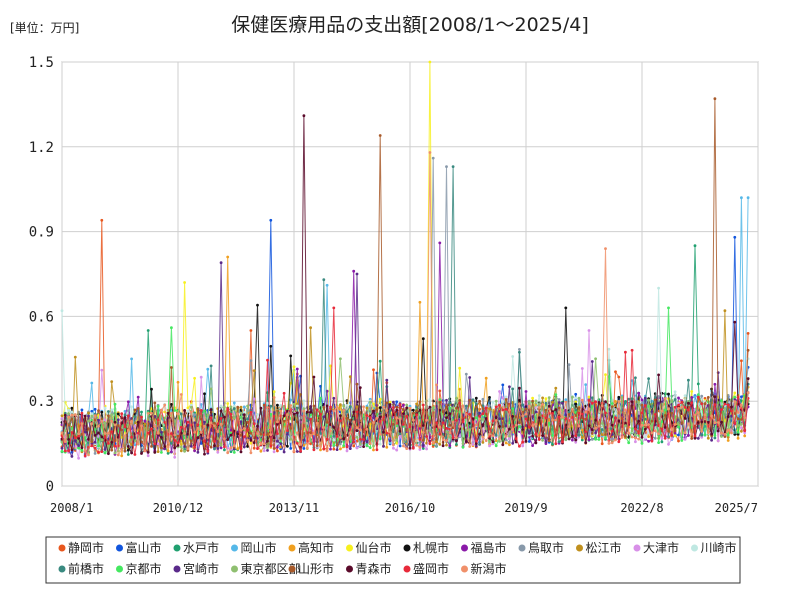 This screenshot has height=600, width=800. Describe the element at coordinates (410, 25) in the screenshot. I see `chart-title: 保健医療用品の支出額[2008/1～2025/4]` at that location.